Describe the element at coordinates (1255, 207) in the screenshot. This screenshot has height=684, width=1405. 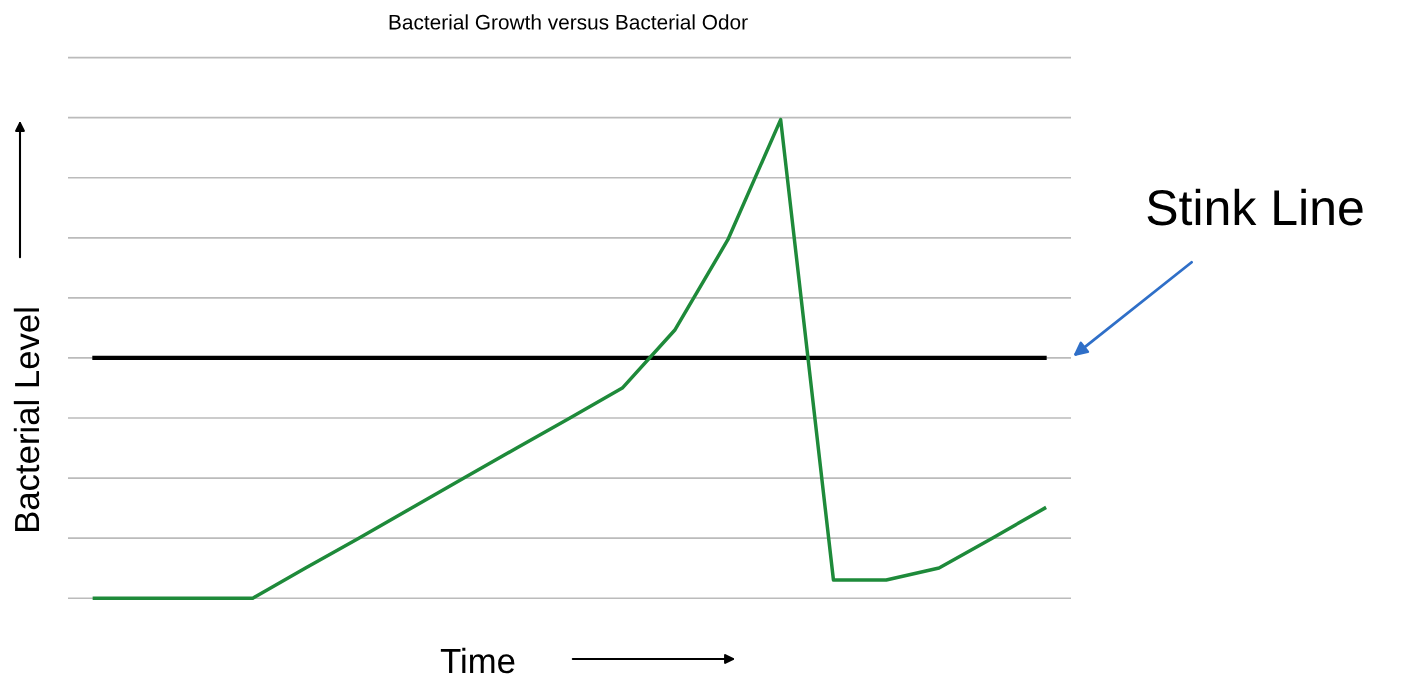
I see `ref-line-label: Stink Line` at that location.